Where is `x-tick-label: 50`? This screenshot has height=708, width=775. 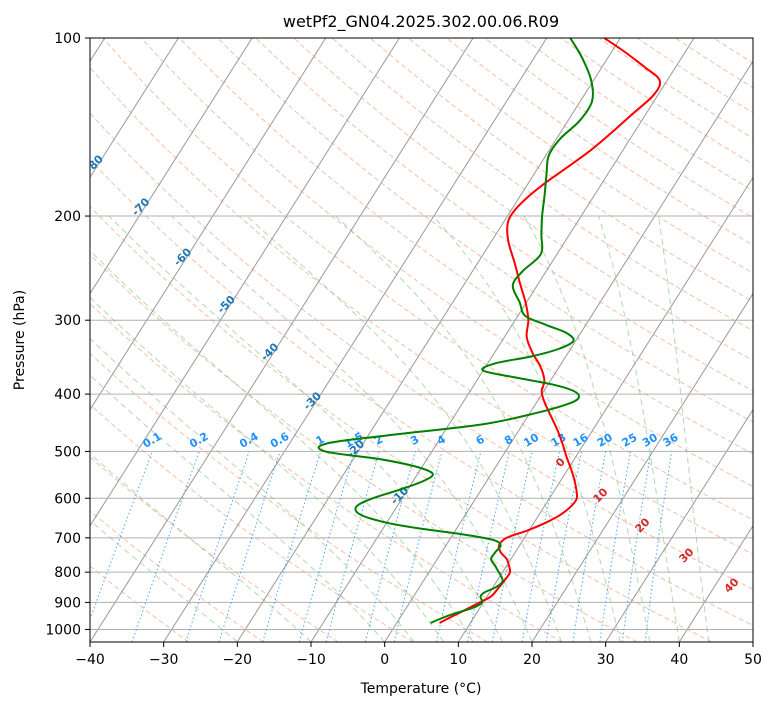
x-tick-label: 50 is located at coordinates (753, 660).